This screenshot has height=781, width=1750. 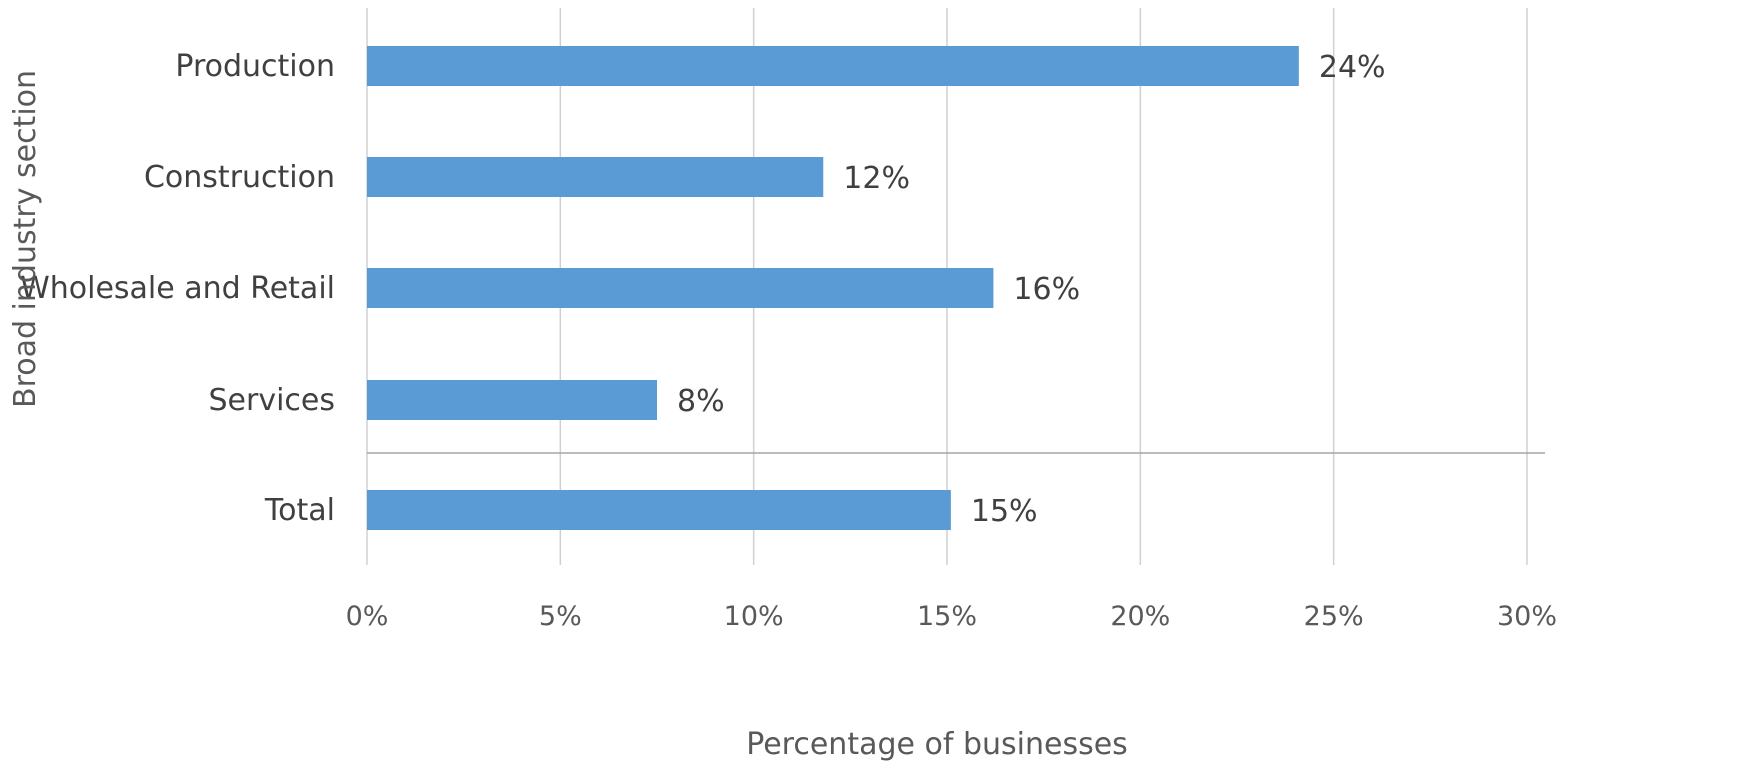 What do you see at coordinates (659, 510) in the screenshot?
I see `bar-total` at bounding box center [659, 510].